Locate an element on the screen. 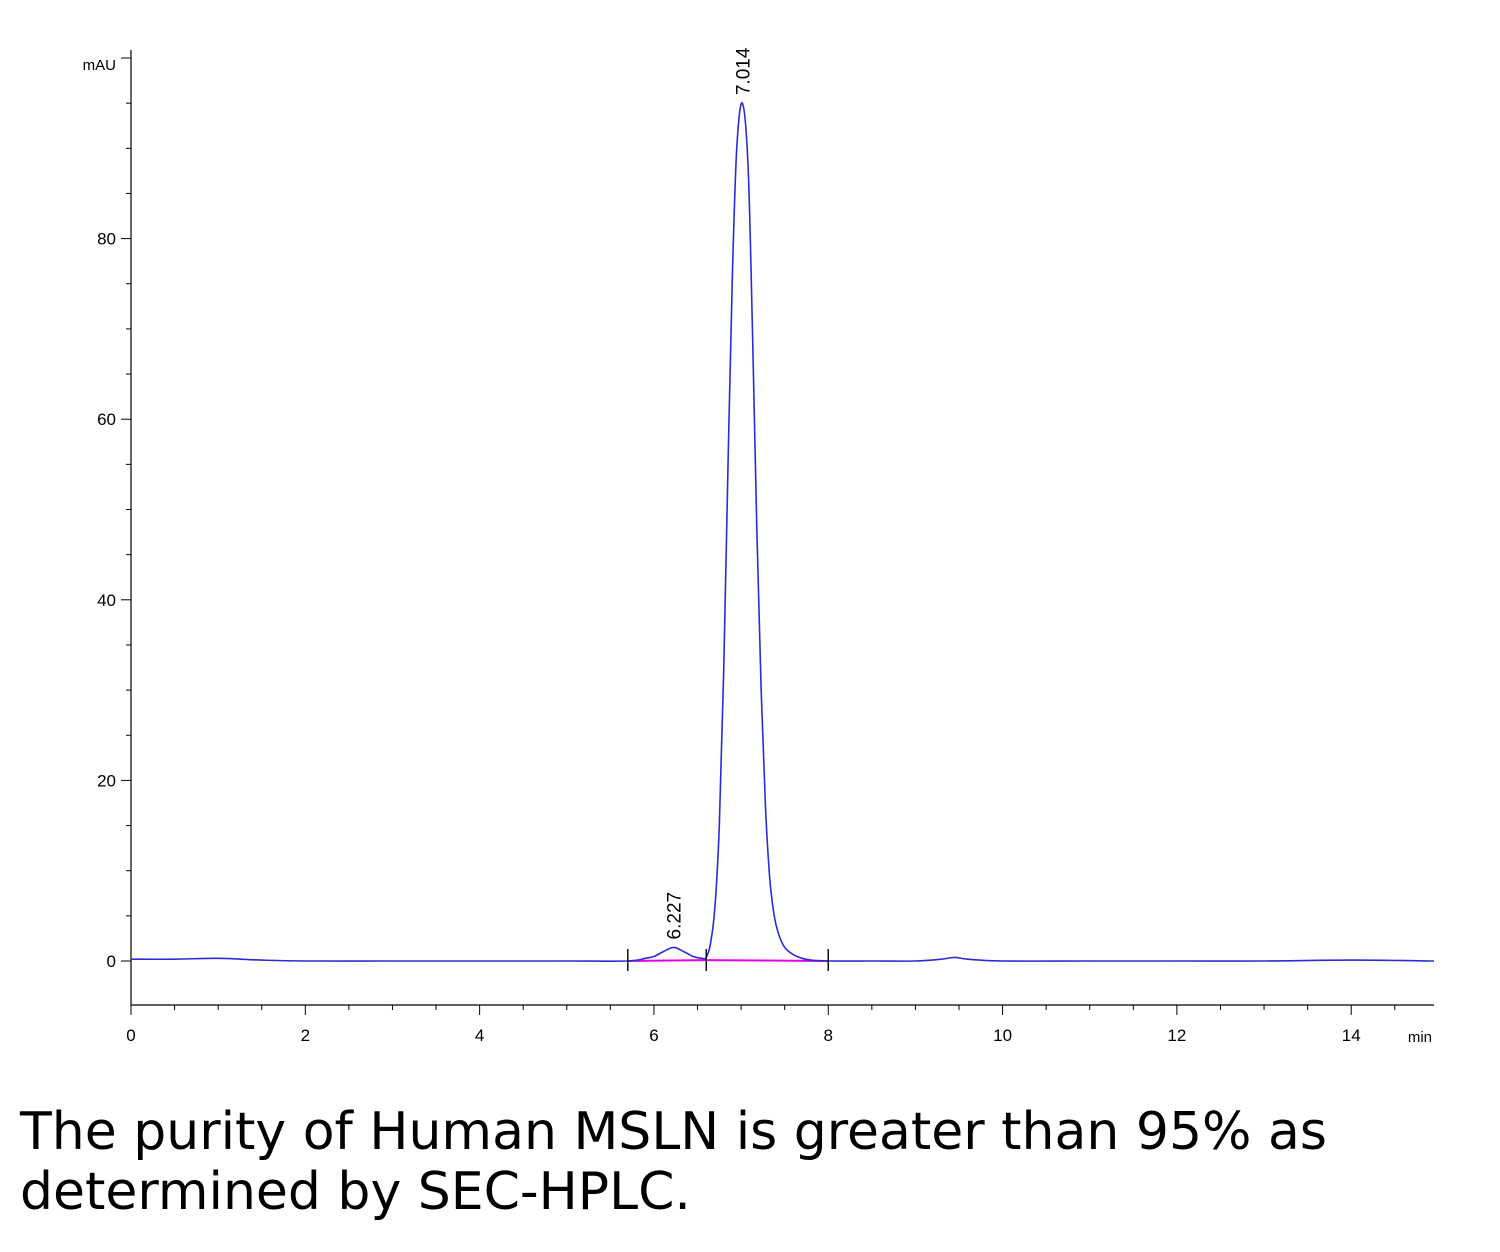 The width and height of the screenshot is (1500, 1252). y-tick-label: 40 is located at coordinates (106, 600).